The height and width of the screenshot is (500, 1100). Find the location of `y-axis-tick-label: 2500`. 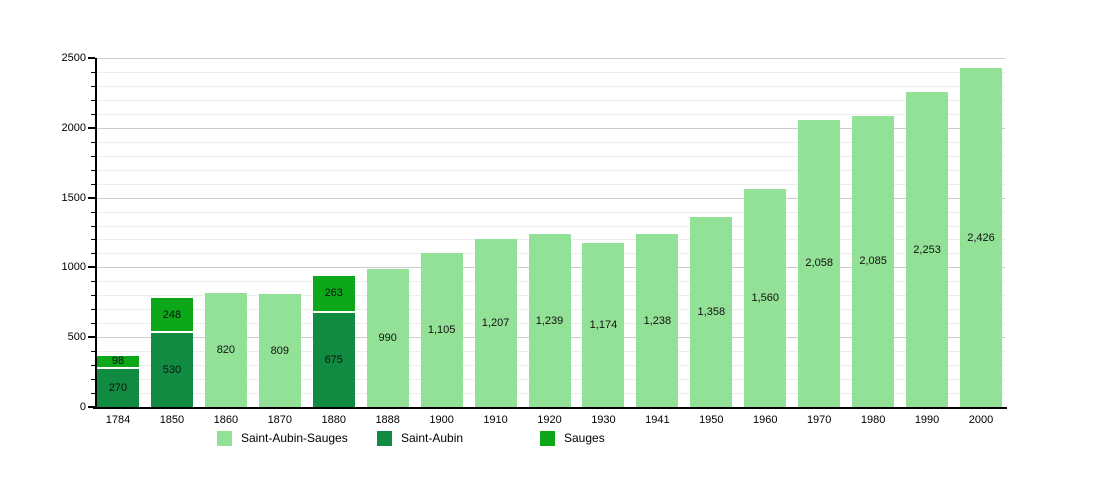

y-axis-tick-label: 2500 is located at coordinates (73, 58).